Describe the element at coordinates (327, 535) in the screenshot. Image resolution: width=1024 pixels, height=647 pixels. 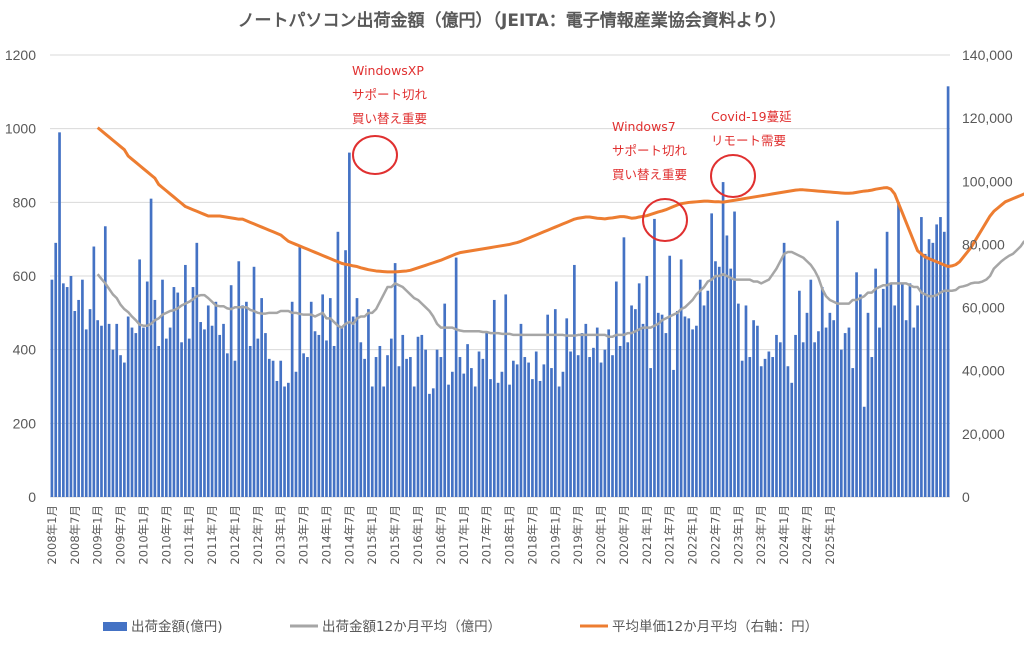
I see `x-tick-label: 2014年1月` at that location.